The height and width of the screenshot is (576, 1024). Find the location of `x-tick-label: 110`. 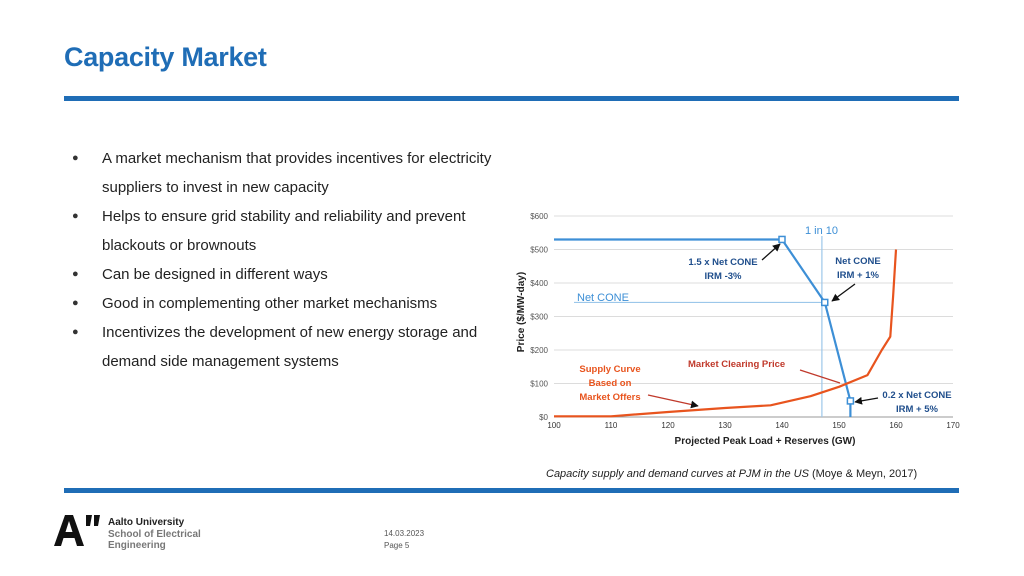

x-tick-label: 110 is located at coordinates (611, 425).